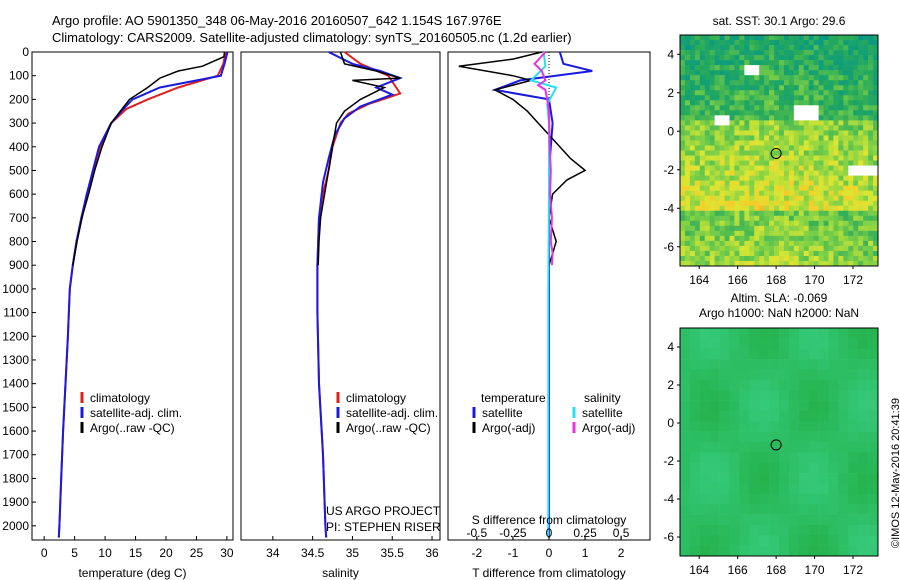 The width and height of the screenshot is (900, 580). I want to click on sst-map-ytick-label: 4, so click(670, 54).